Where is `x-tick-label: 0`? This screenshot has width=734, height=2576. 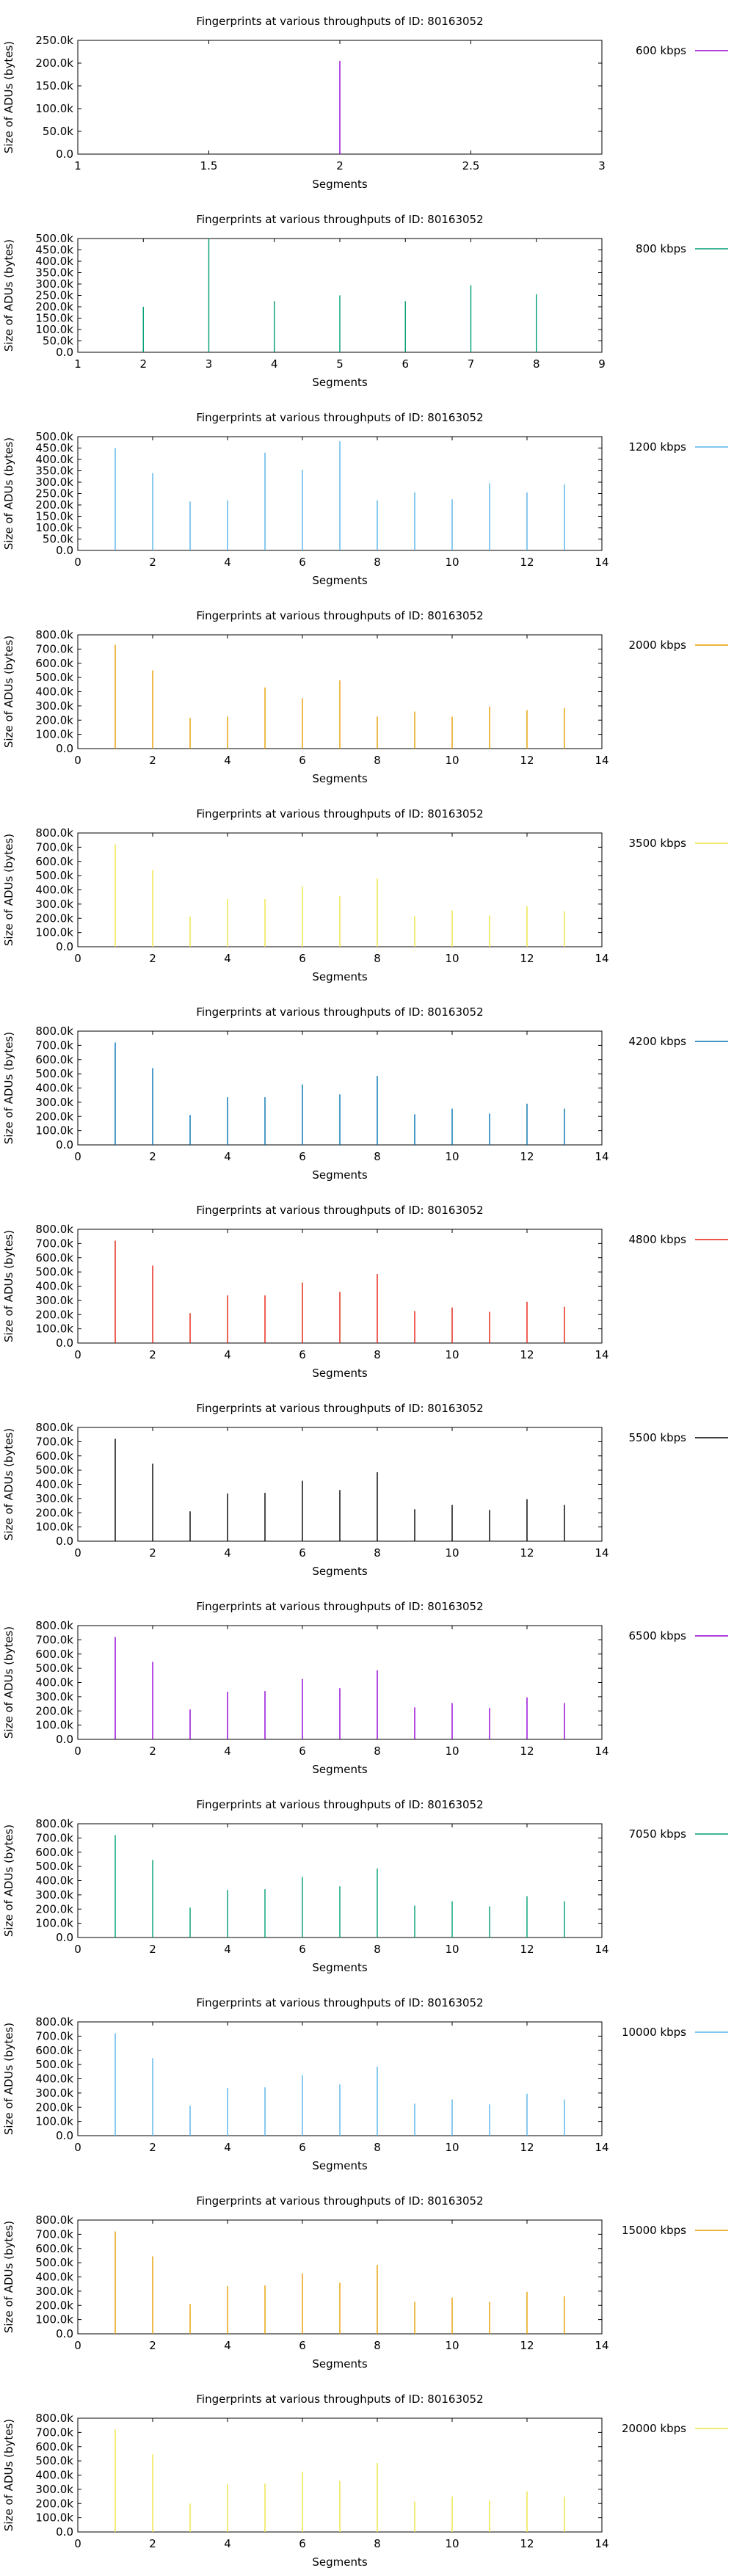 x-tick-label: 0 is located at coordinates (77, 562).